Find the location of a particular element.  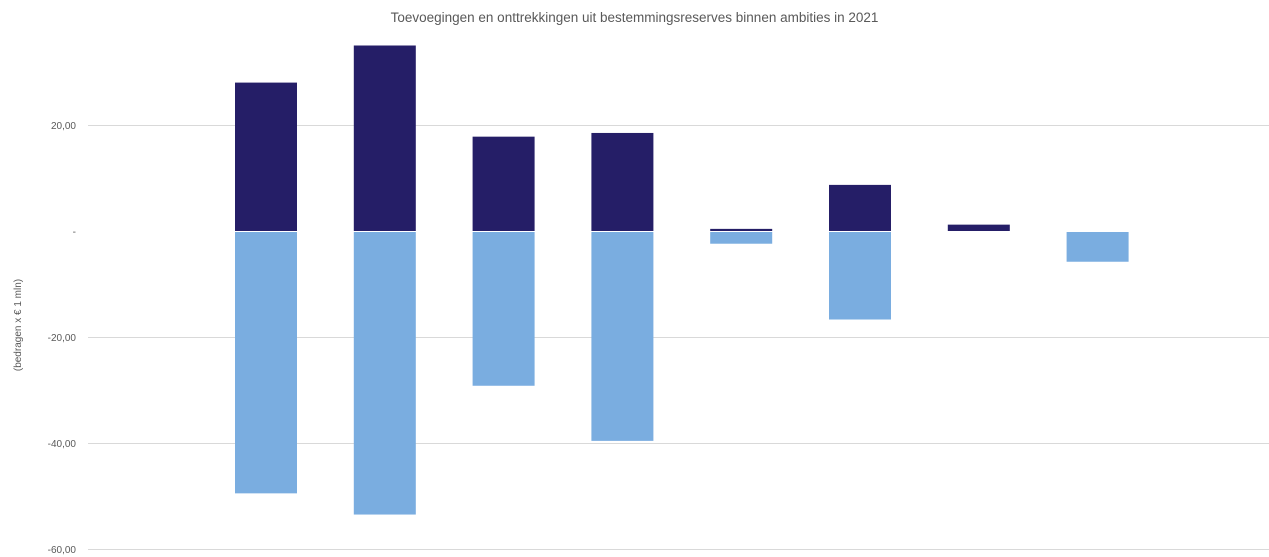

y-axis-ticks: 20,00 - -20,00 -40,00 -60,00 is located at coordinates (62, 338).